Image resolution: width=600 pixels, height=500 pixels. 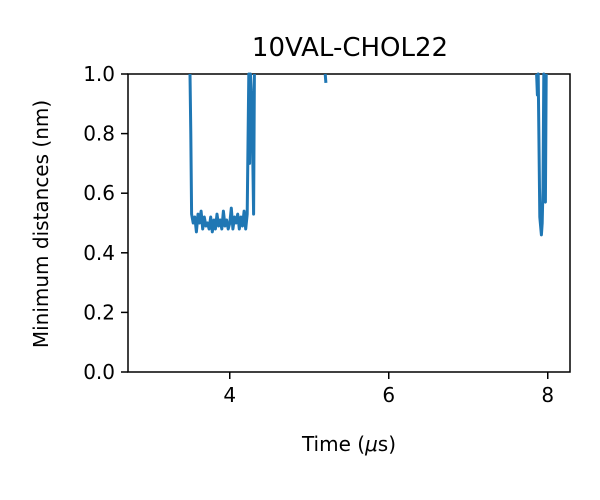 I want to click on y-tick-label: 0.2, so click(x=99, y=312).